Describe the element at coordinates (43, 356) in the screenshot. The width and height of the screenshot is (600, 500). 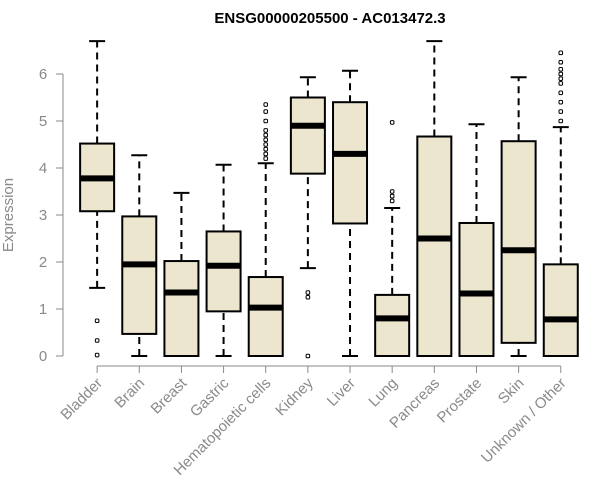
I see `y-tick-label: 0` at that location.